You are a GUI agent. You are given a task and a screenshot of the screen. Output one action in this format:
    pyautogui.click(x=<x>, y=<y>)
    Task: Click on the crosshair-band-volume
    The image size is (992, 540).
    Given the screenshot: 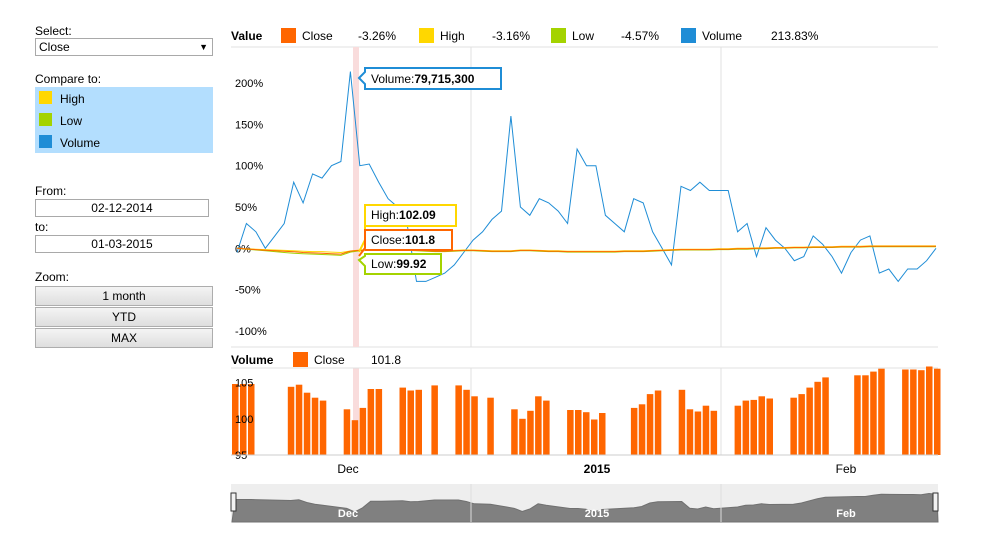 What is the action you would take?
    pyautogui.click(x=356, y=411)
    